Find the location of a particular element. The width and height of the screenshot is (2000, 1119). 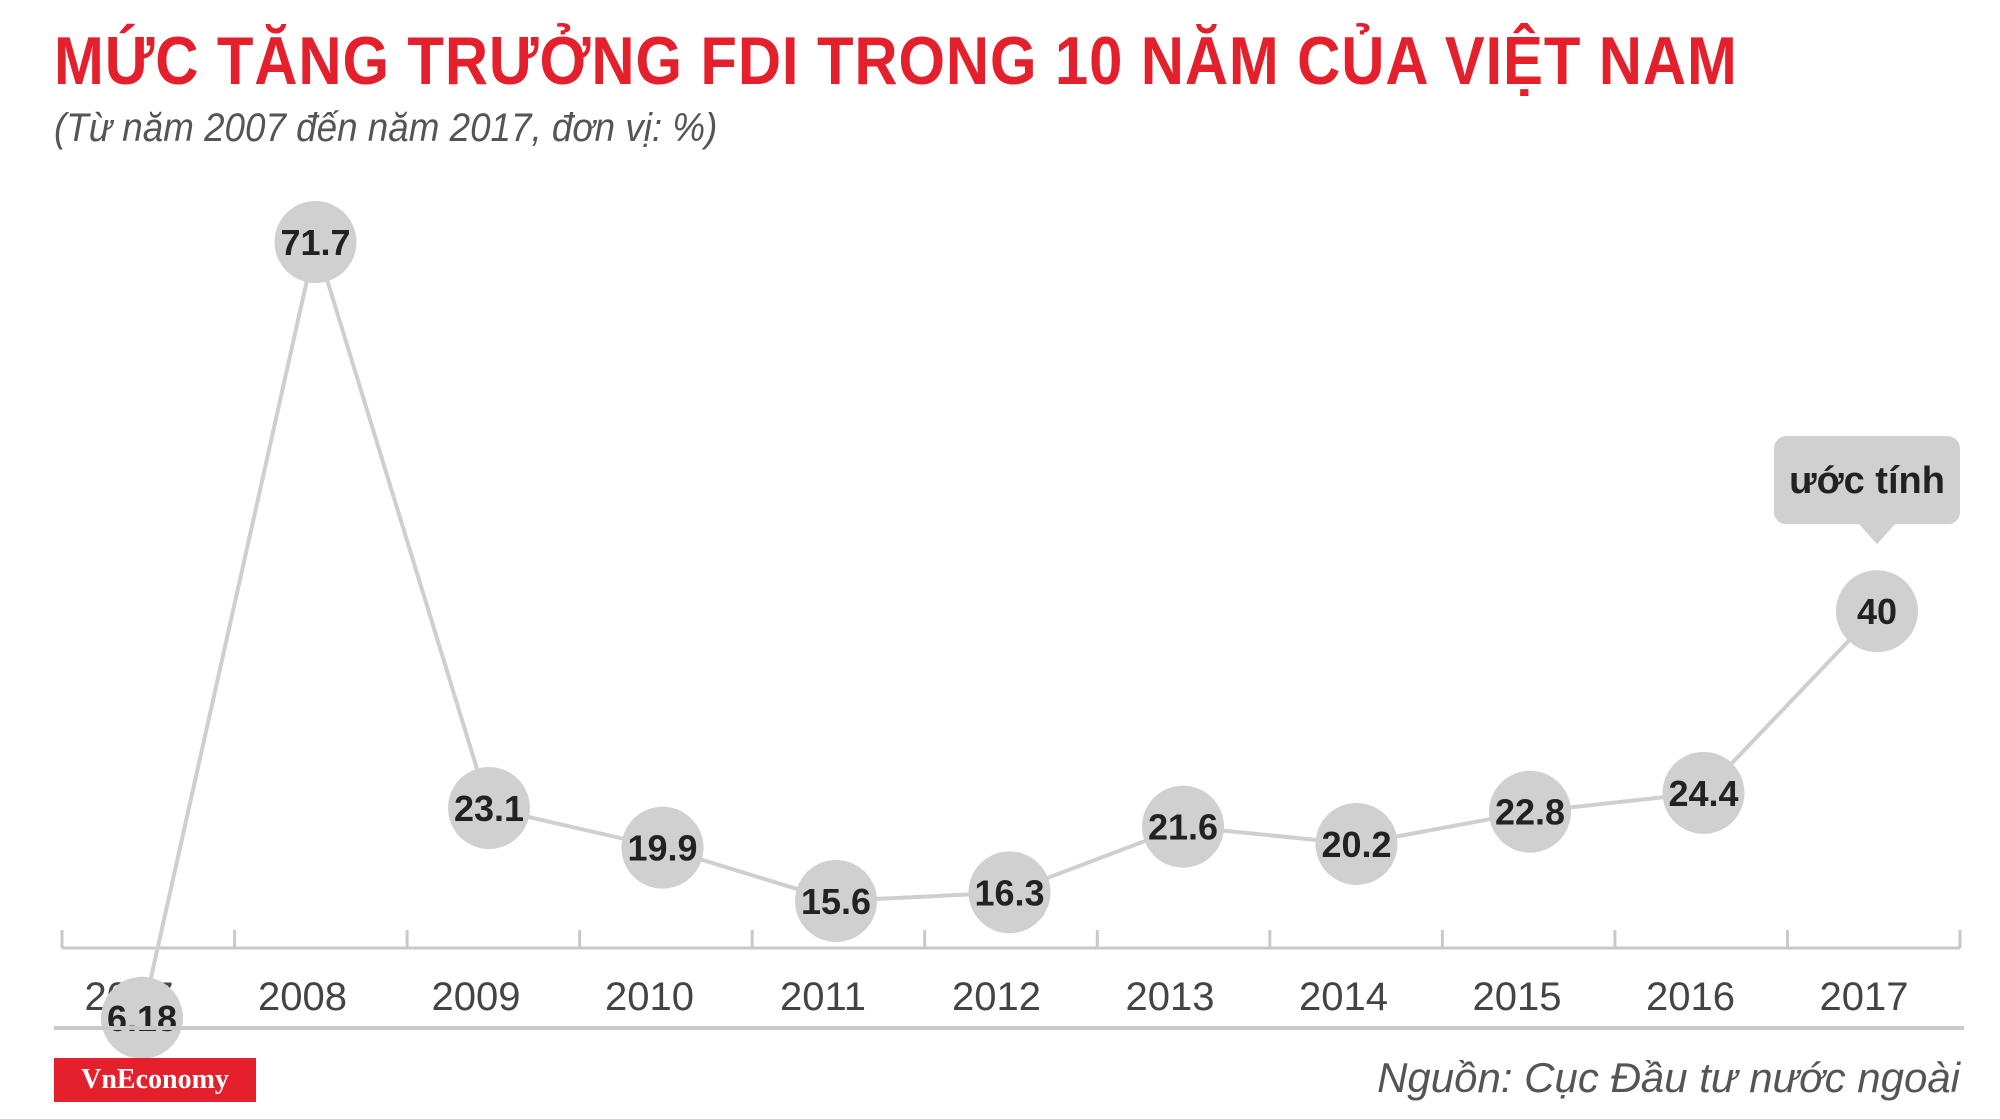

x-tick-label: 2015 is located at coordinates (1517, 997).